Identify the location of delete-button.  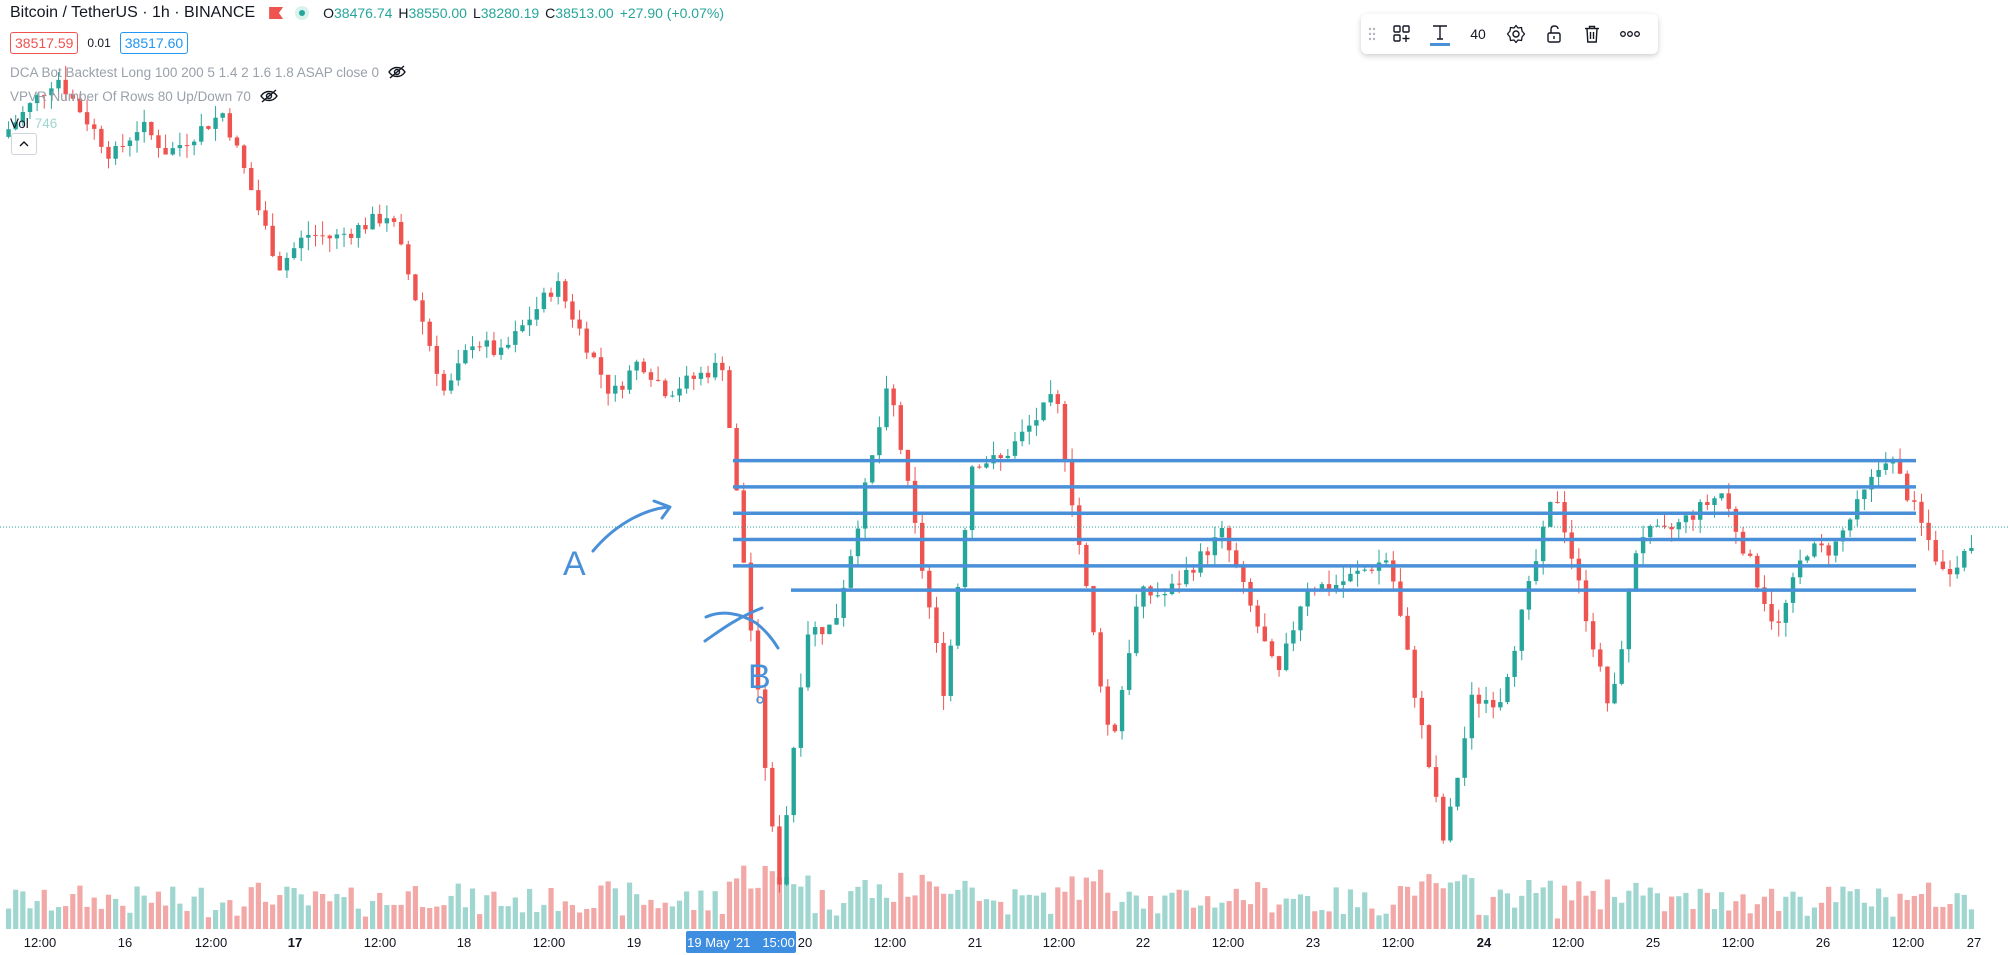
(1592, 34).